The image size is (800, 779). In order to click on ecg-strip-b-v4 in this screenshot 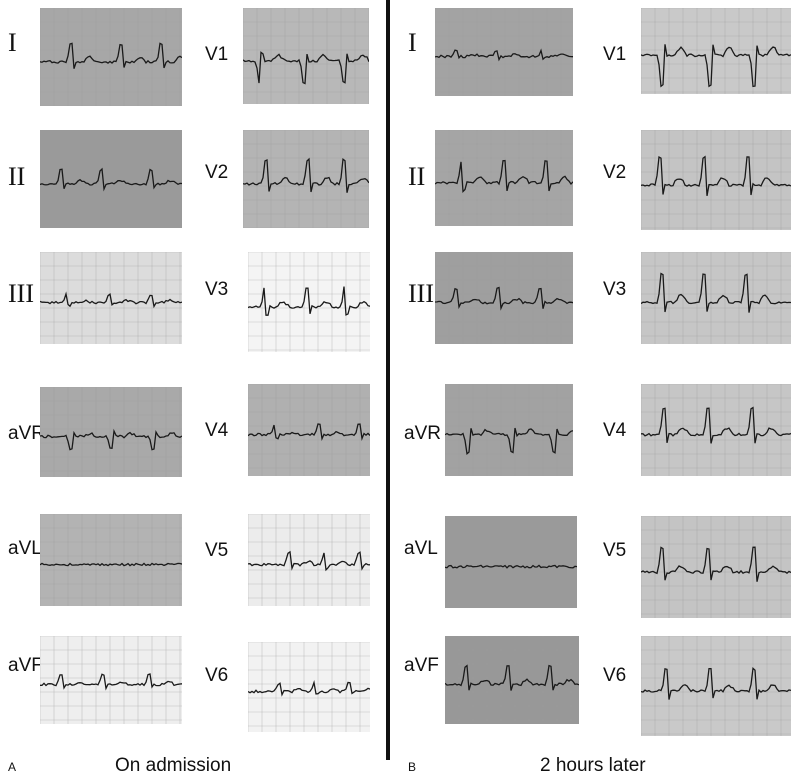, I will do `click(716, 430)`.